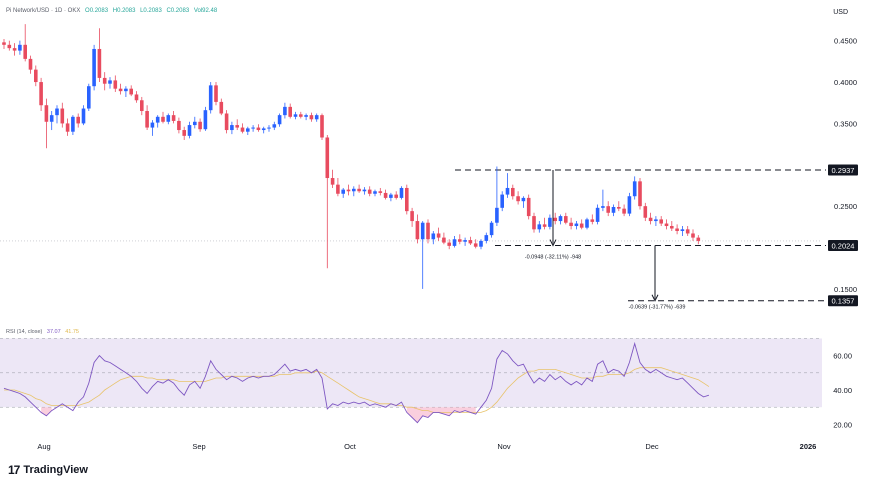 The width and height of the screenshot is (882, 485). I want to click on rsi-title: RSI (14, close), so click(24, 332).